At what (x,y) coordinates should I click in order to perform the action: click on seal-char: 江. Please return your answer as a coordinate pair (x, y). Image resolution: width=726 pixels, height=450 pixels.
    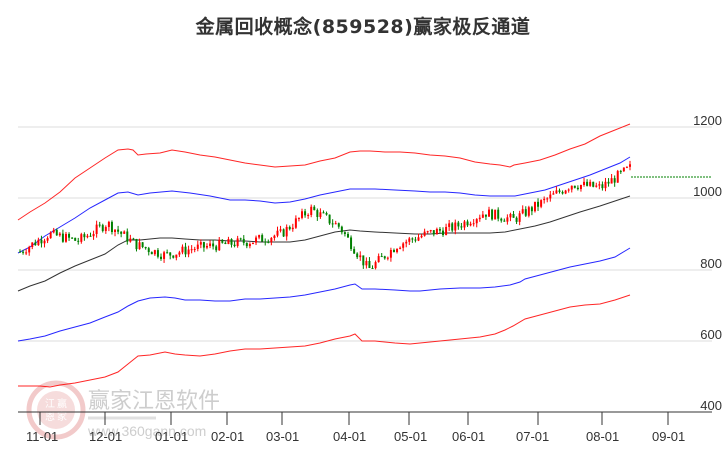
    Looking at the image, I should click on (50, 404).